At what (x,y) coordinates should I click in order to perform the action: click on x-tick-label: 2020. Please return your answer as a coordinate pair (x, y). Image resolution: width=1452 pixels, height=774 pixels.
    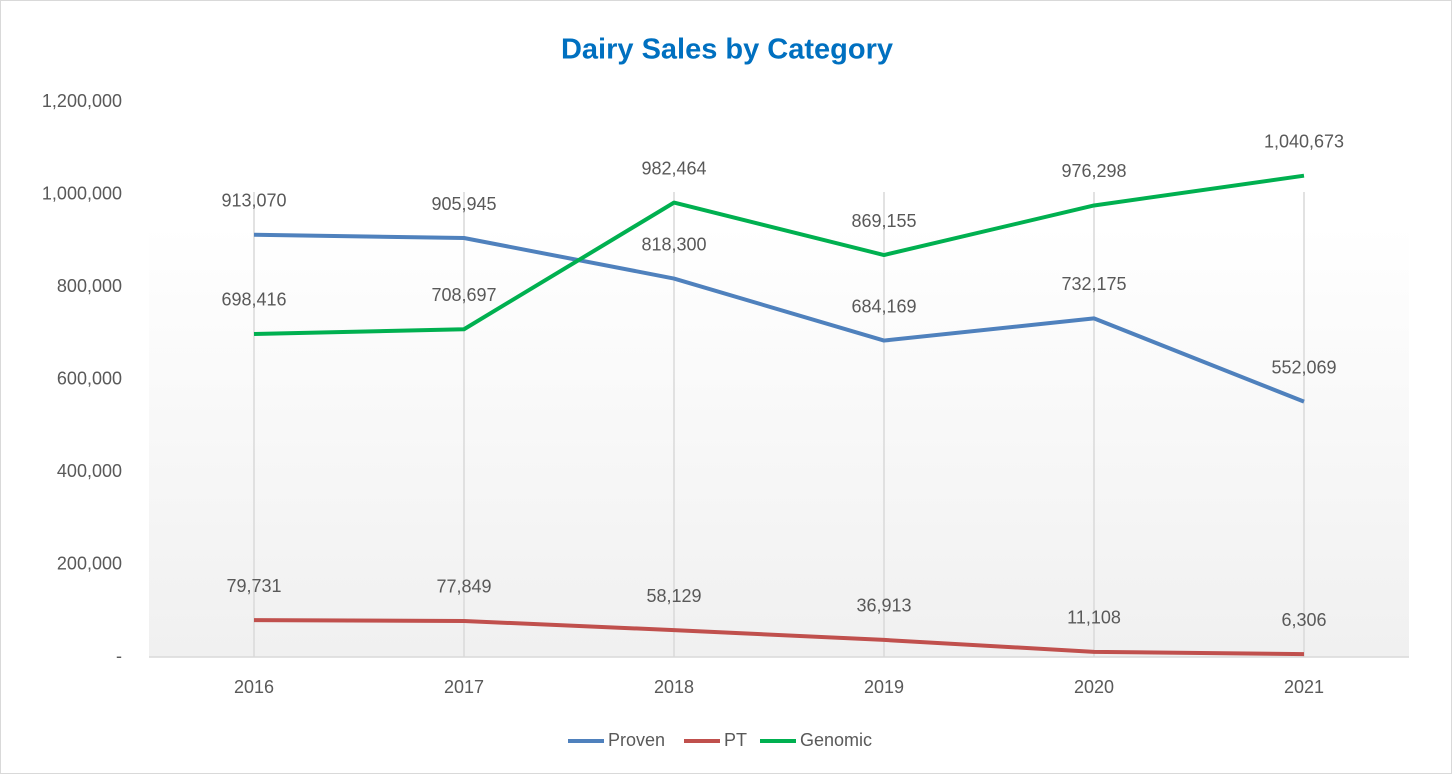
    Looking at the image, I should click on (1094, 687).